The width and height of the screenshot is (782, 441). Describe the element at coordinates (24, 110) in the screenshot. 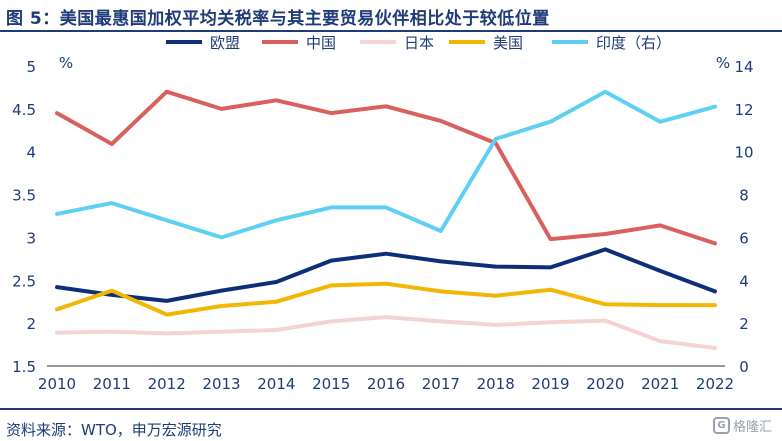

I see `y-left-tick-label: 4.5` at that location.